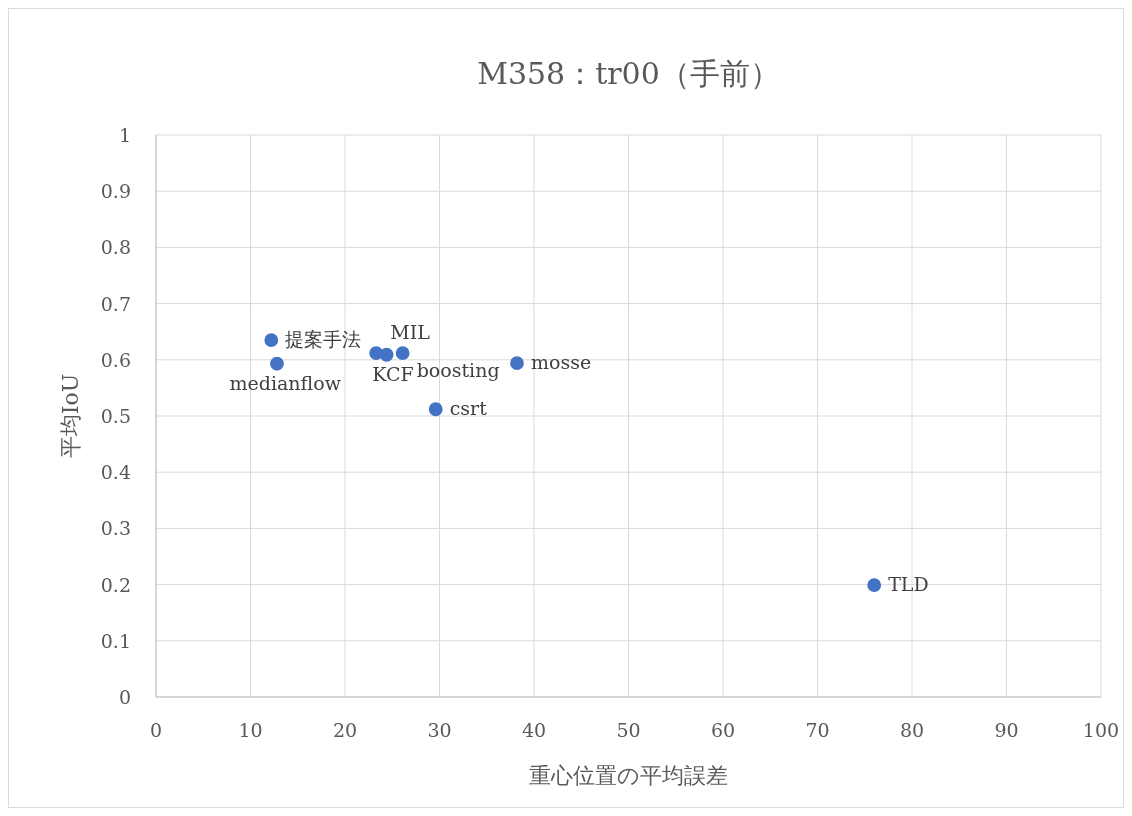 Image resolution: width=1132 pixels, height=816 pixels. What do you see at coordinates (410, 332) in the screenshot?
I see `series-label: MIL` at bounding box center [410, 332].